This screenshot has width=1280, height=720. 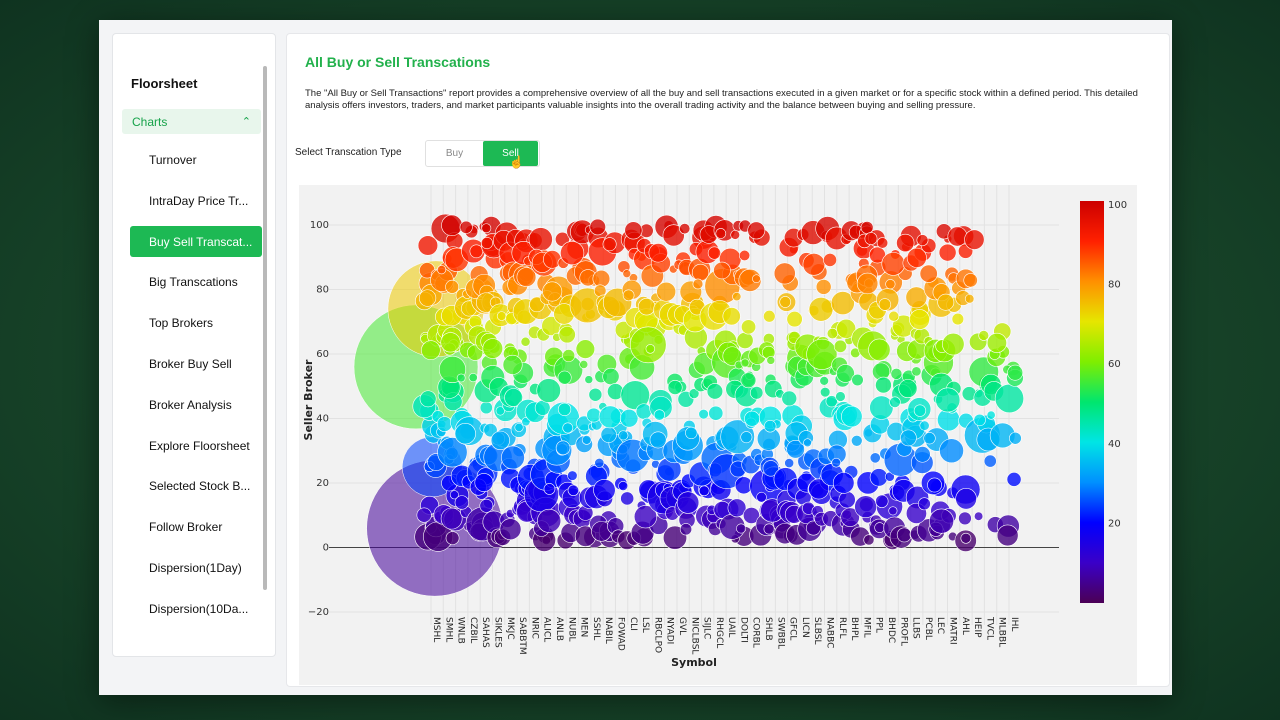 I want to click on sidebar-group-charts: Charts ⌃, so click(x=191, y=121).